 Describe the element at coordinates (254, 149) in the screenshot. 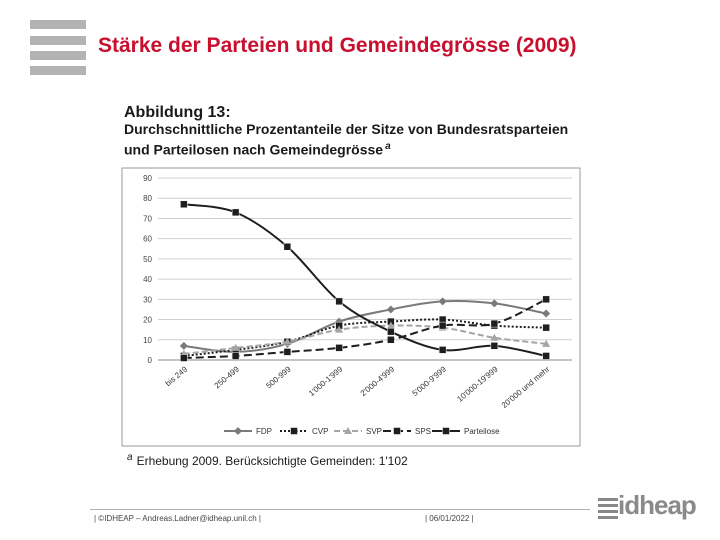

I see `figure-caption-line2: und Parteilosen nach Gemeindegrösse` at that location.